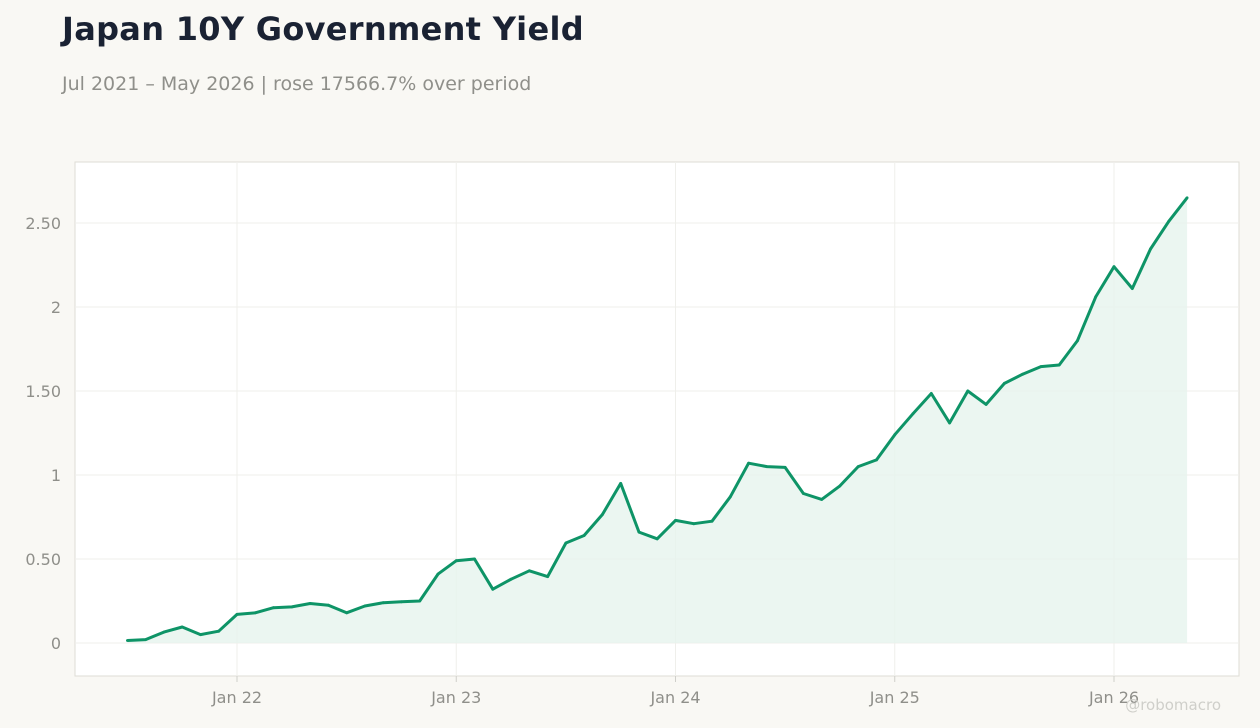  What do you see at coordinates (43, 433) in the screenshot?
I see `y-axis: 0 0.50 1 1.50 2 2.50` at bounding box center [43, 433].